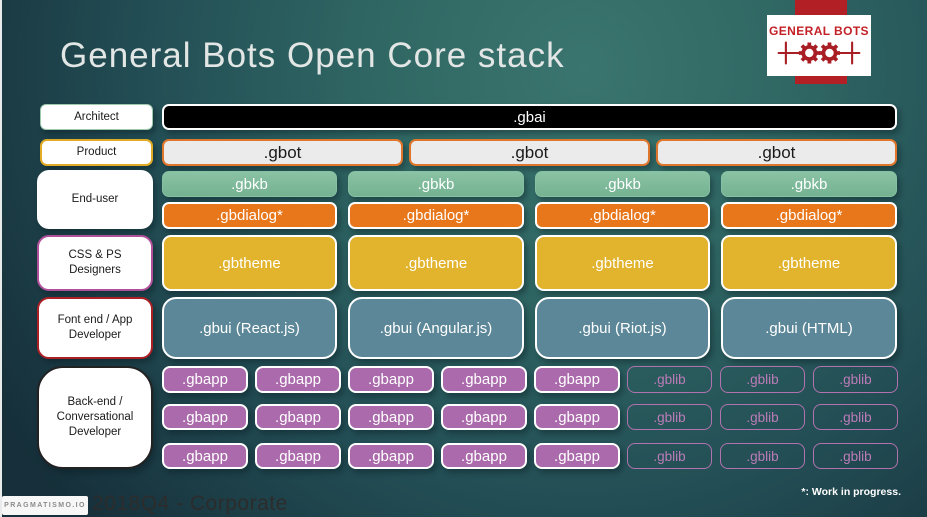 Image resolution: width=927 pixels, height=517 pixels. What do you see at coordinates (96, 117) in the screenshot?
I see `row-label-architect: Architect` at bounding box center [96, 117].